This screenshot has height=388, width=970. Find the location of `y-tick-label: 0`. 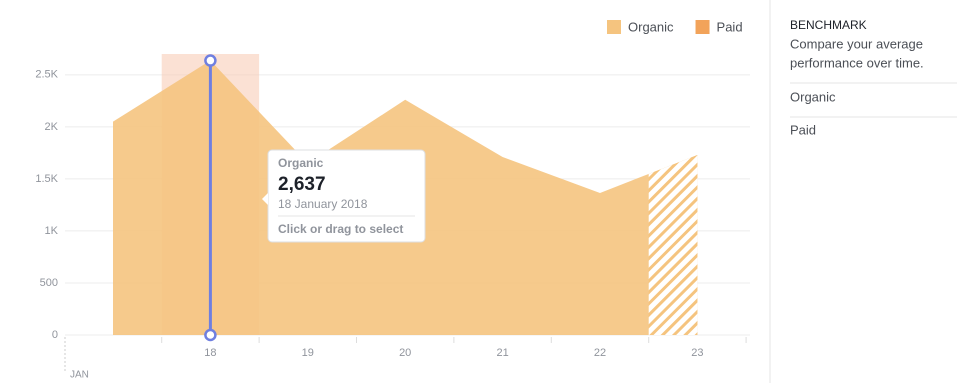

y-tick-label: 0 is located at coordinates (55, 335).